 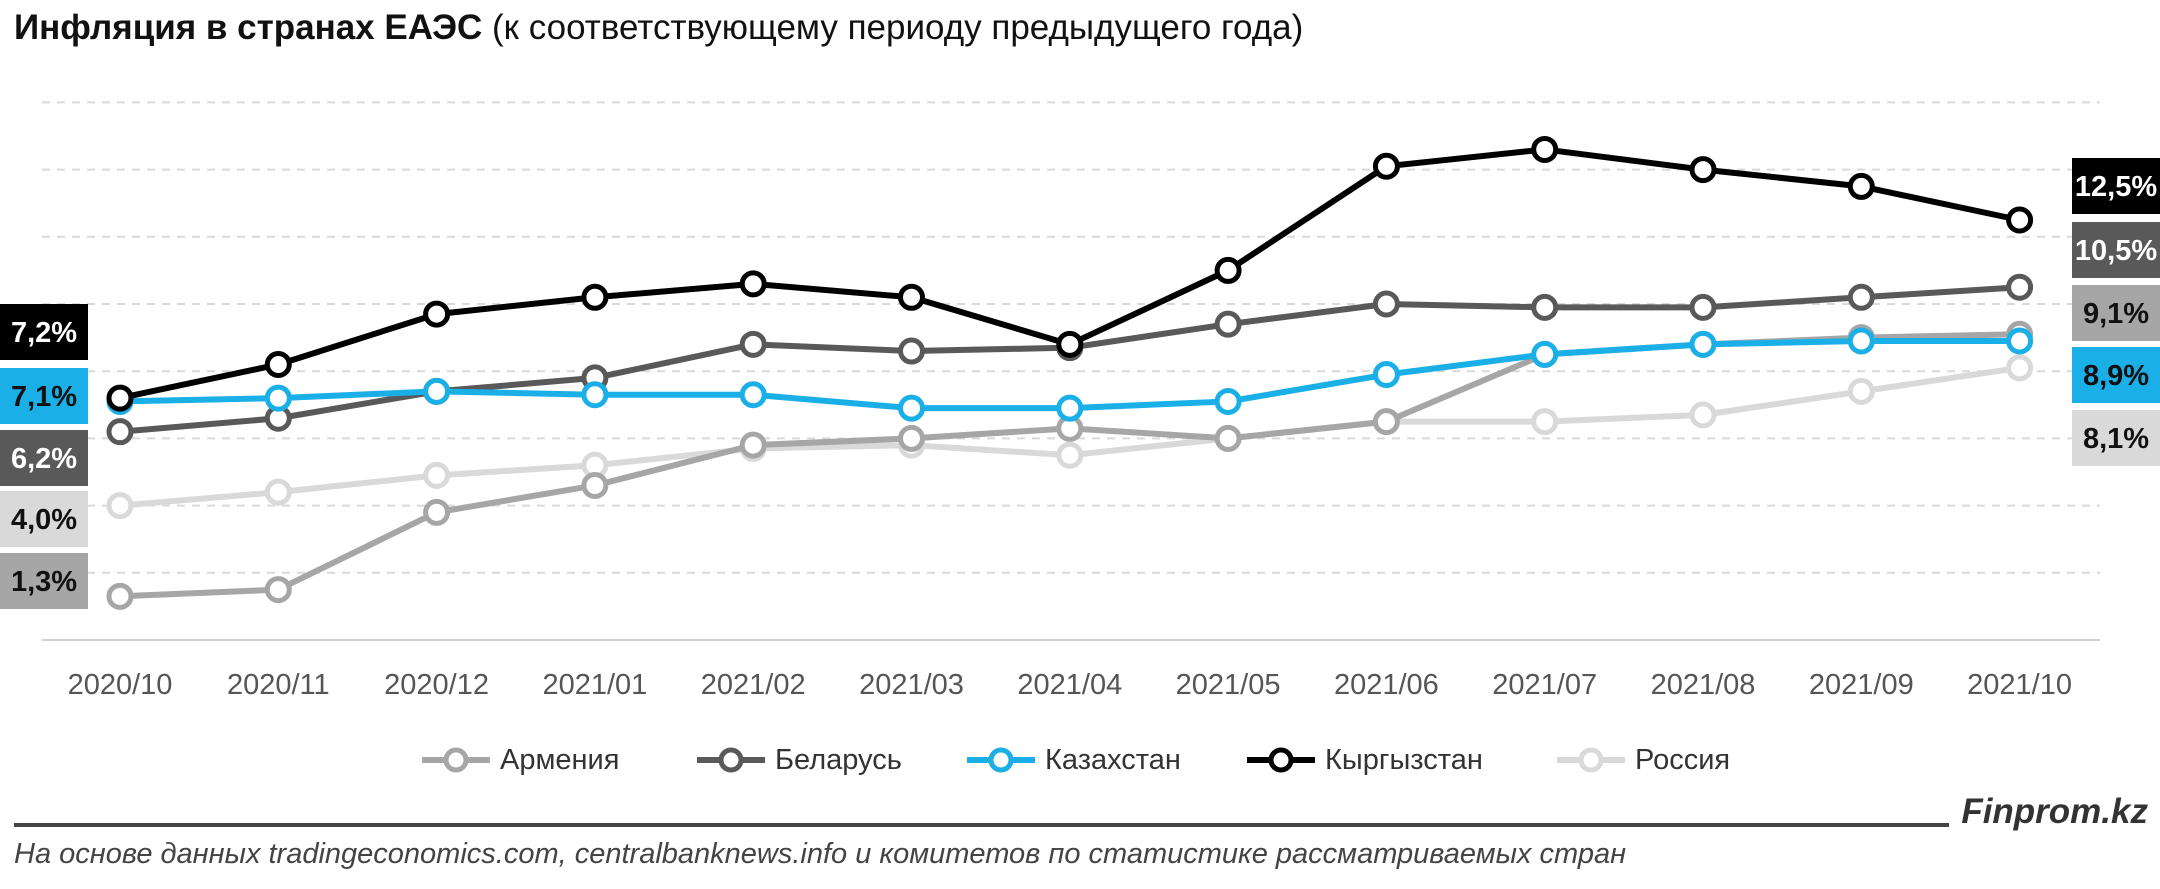 What do you see at coordinates (1070, 374) in the screenshot?
I see `series-Казахстан` at bounding box center [1070, 374].